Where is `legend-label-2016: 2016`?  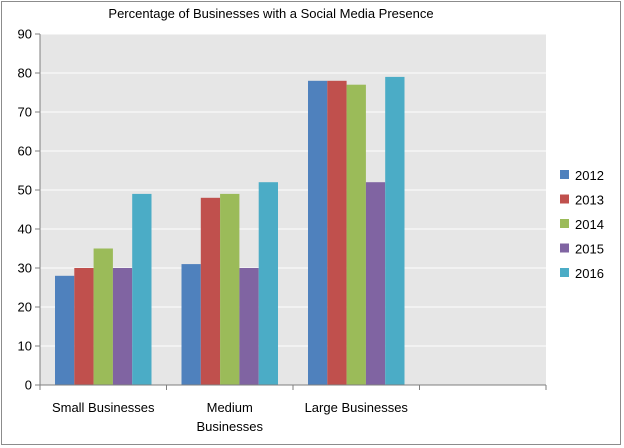 legend-label-2016: 2016 is located at coordinates (589, 273).